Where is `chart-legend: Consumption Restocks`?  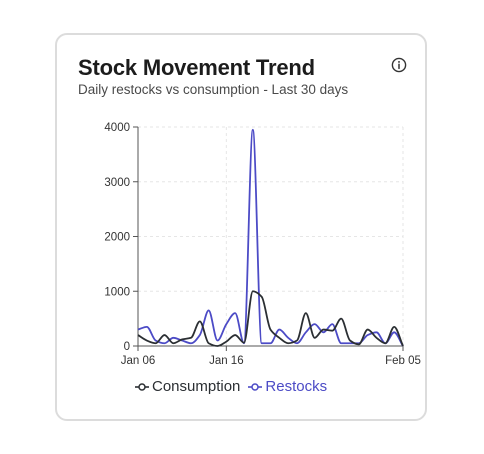
chart-legend: Consumption Restocks is located at coordinates (235, 386).